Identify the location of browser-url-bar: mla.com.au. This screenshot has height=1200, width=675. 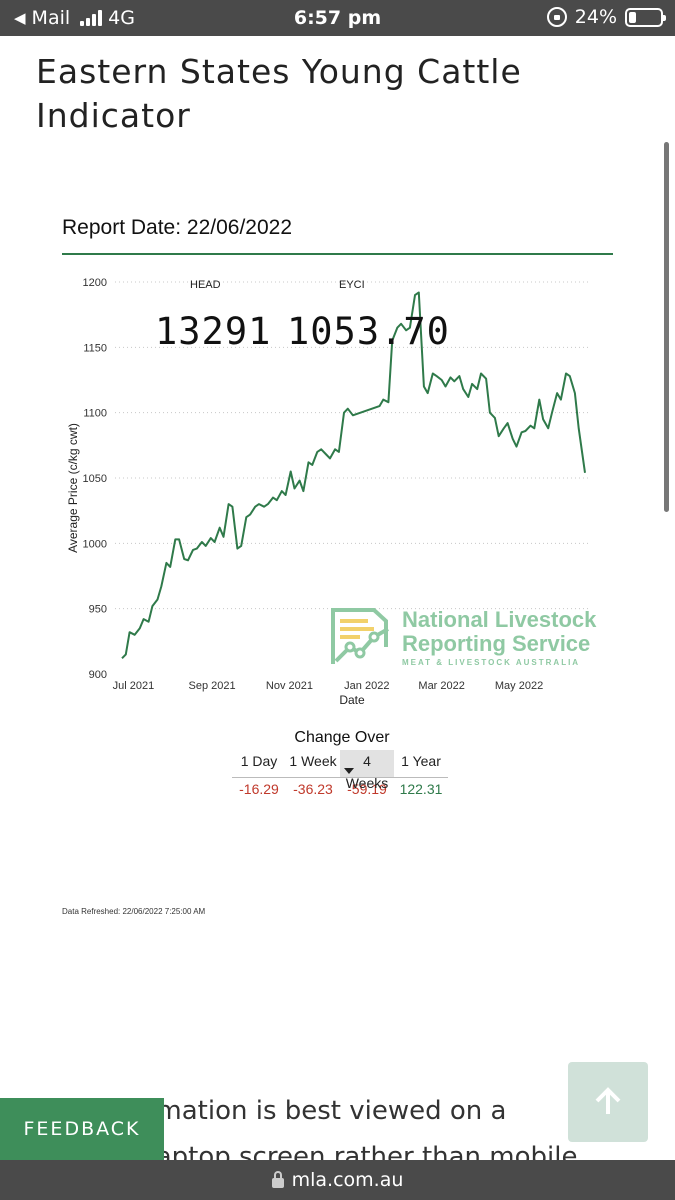
(337, 1180).